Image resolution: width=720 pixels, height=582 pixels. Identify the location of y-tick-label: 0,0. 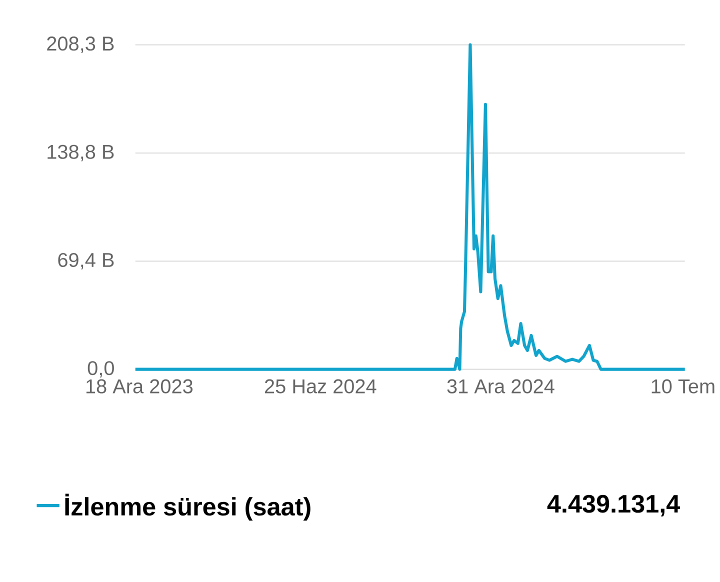
(101, 369).